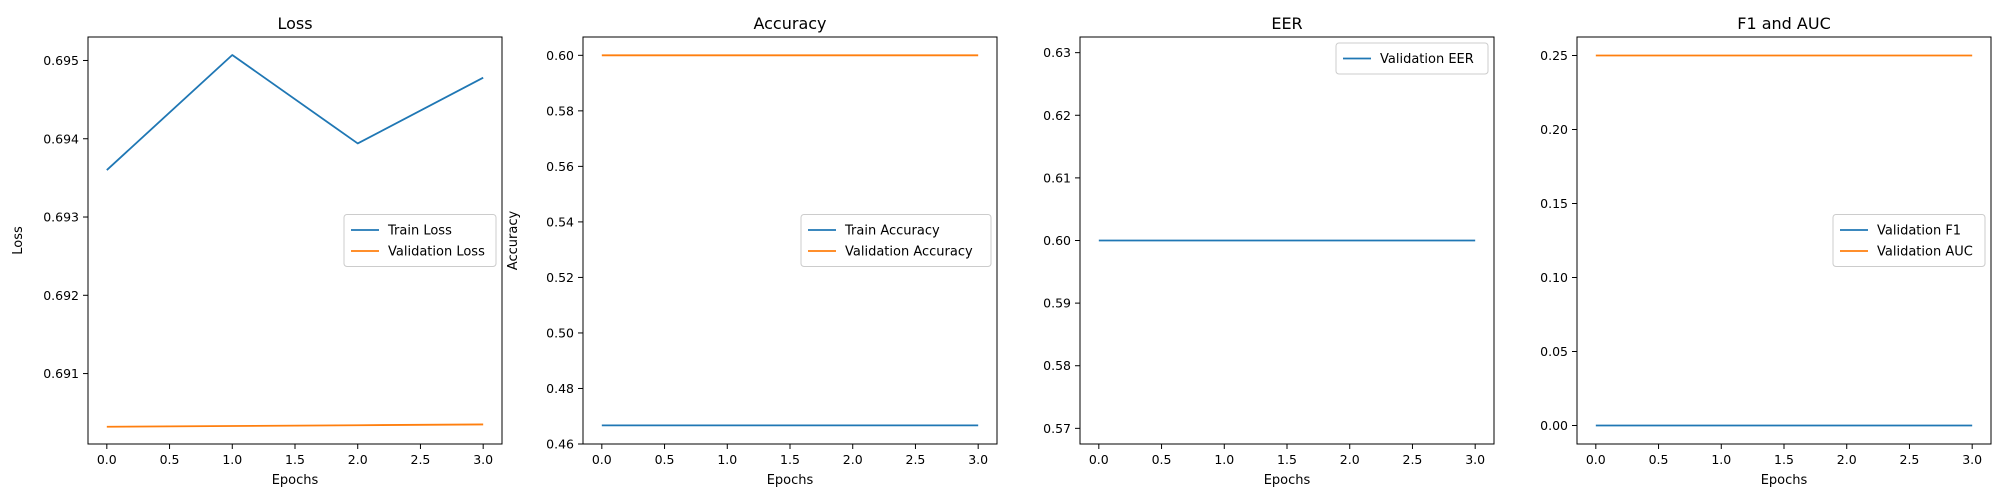  I want to click on legend: Train Accuracy Validation Accuracy, so click(896, 240).